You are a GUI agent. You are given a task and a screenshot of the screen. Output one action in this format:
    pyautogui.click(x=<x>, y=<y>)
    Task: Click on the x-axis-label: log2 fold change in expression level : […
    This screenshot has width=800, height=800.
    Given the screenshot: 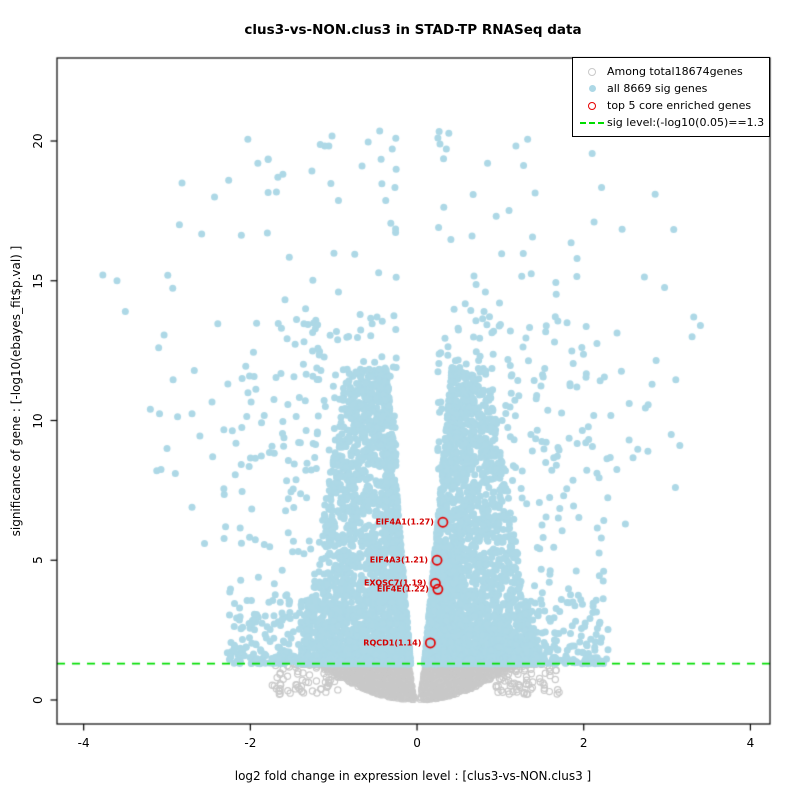 What is the action you would take?
    pyautogui.click(x=413, y=776)
    